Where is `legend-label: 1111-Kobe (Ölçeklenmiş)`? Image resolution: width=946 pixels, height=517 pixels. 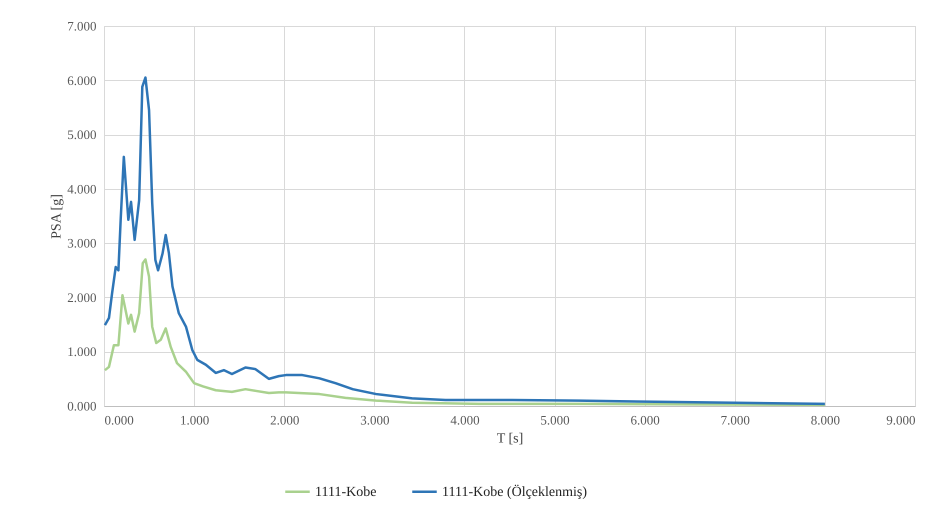
legend-label: 1111-Kobe (Ölçeklenmiş) is located at coordinates (515, 492).